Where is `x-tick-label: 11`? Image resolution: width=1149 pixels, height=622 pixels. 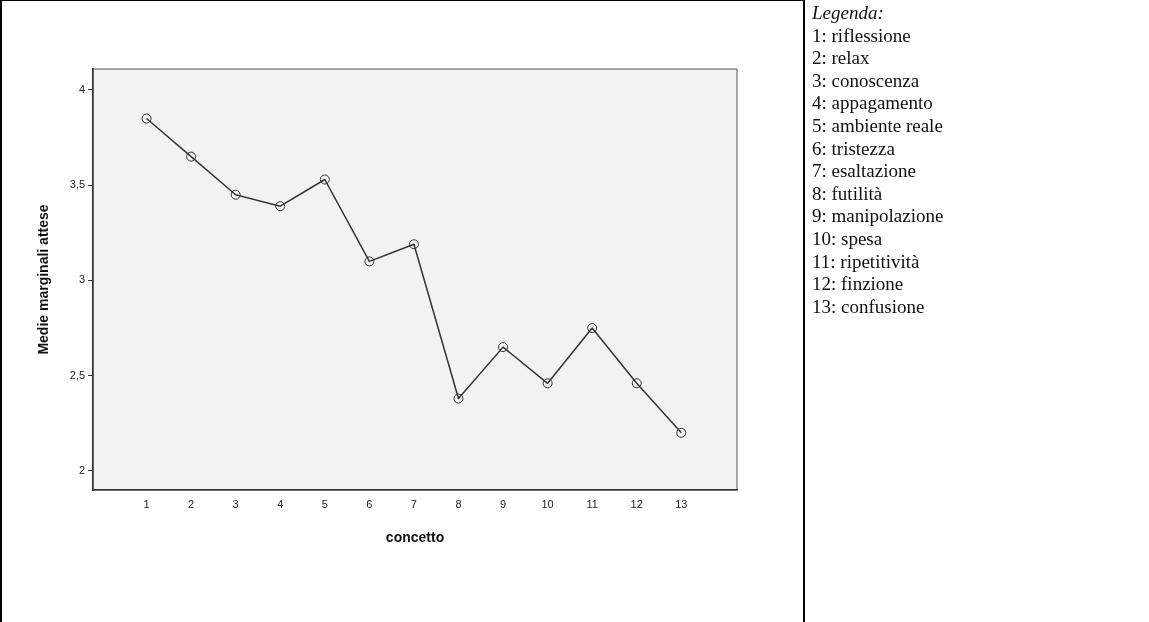 x-tick-label: 11 is located at coordinates (592, 503).